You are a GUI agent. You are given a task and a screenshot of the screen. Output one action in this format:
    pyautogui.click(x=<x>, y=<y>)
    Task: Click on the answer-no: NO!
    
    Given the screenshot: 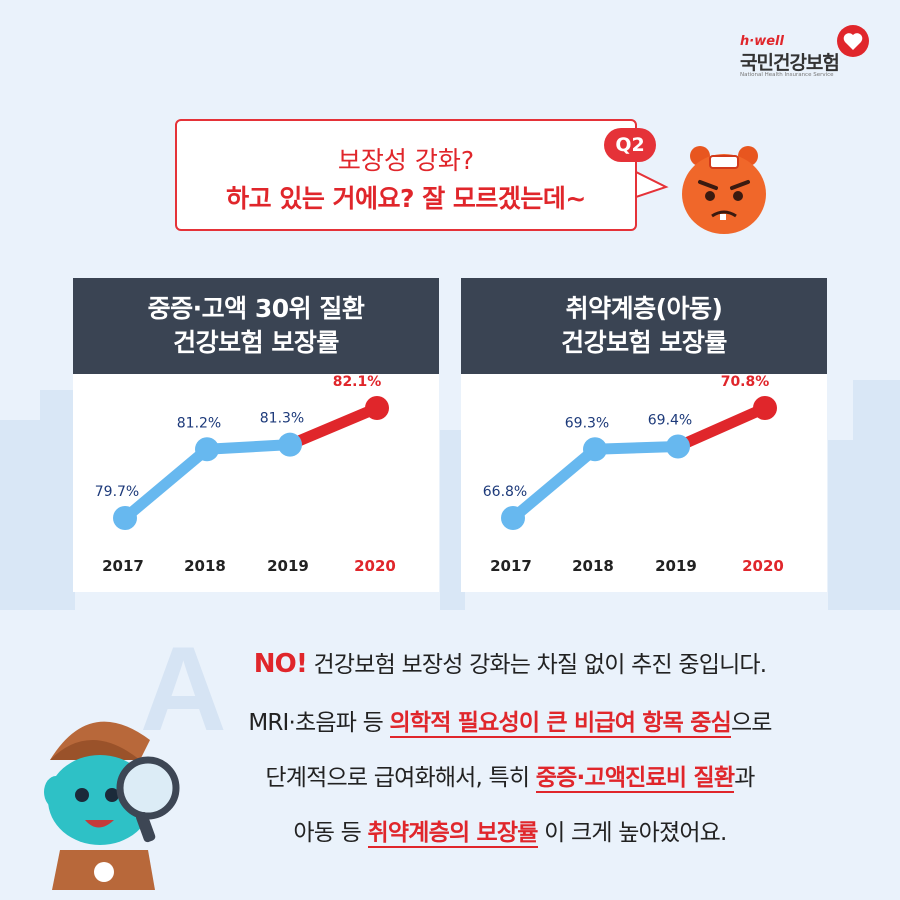 What is the action you would take?
    pyautogui.click(x=280, y=664)
    